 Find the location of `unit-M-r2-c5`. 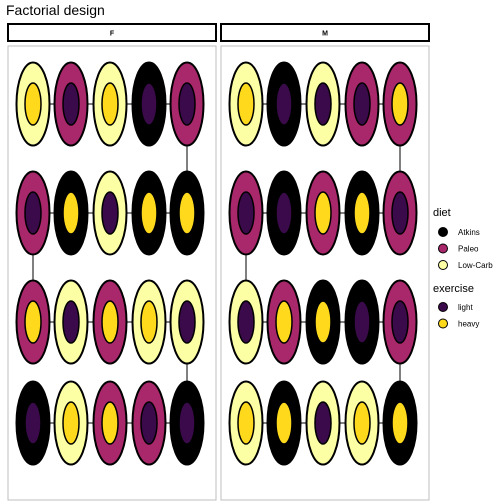

unit-M-r2-c5 is located at coordinates (400, 213).